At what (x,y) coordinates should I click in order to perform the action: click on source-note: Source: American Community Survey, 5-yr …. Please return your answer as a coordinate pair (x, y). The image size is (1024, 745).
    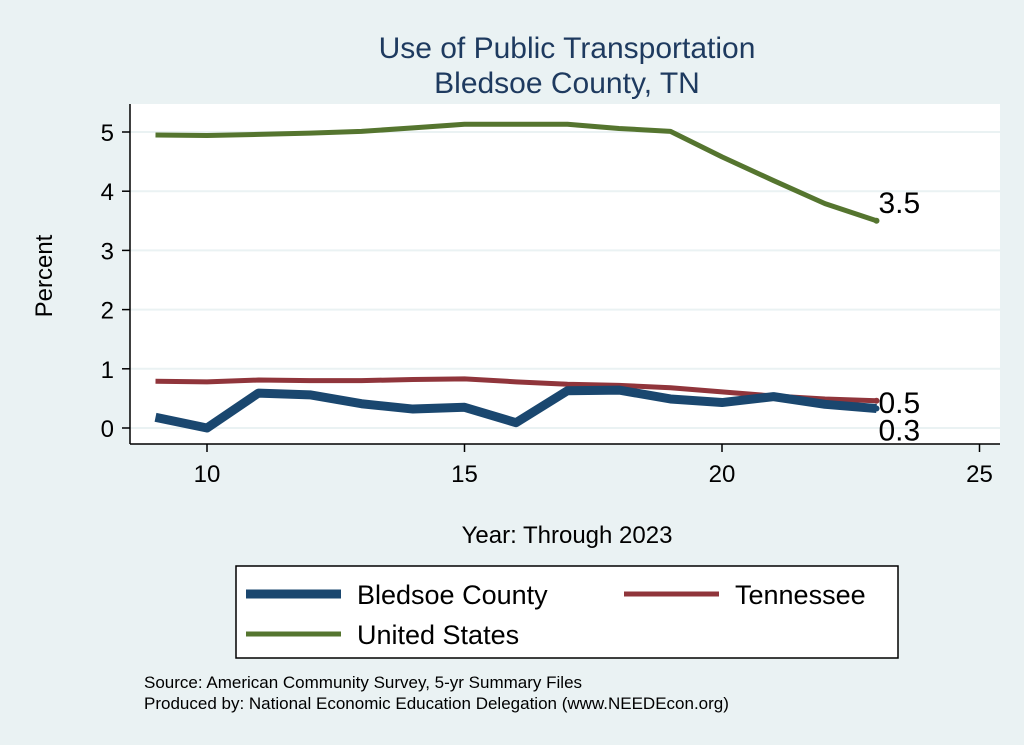
    Looking at the image, I should click on (363, 682).